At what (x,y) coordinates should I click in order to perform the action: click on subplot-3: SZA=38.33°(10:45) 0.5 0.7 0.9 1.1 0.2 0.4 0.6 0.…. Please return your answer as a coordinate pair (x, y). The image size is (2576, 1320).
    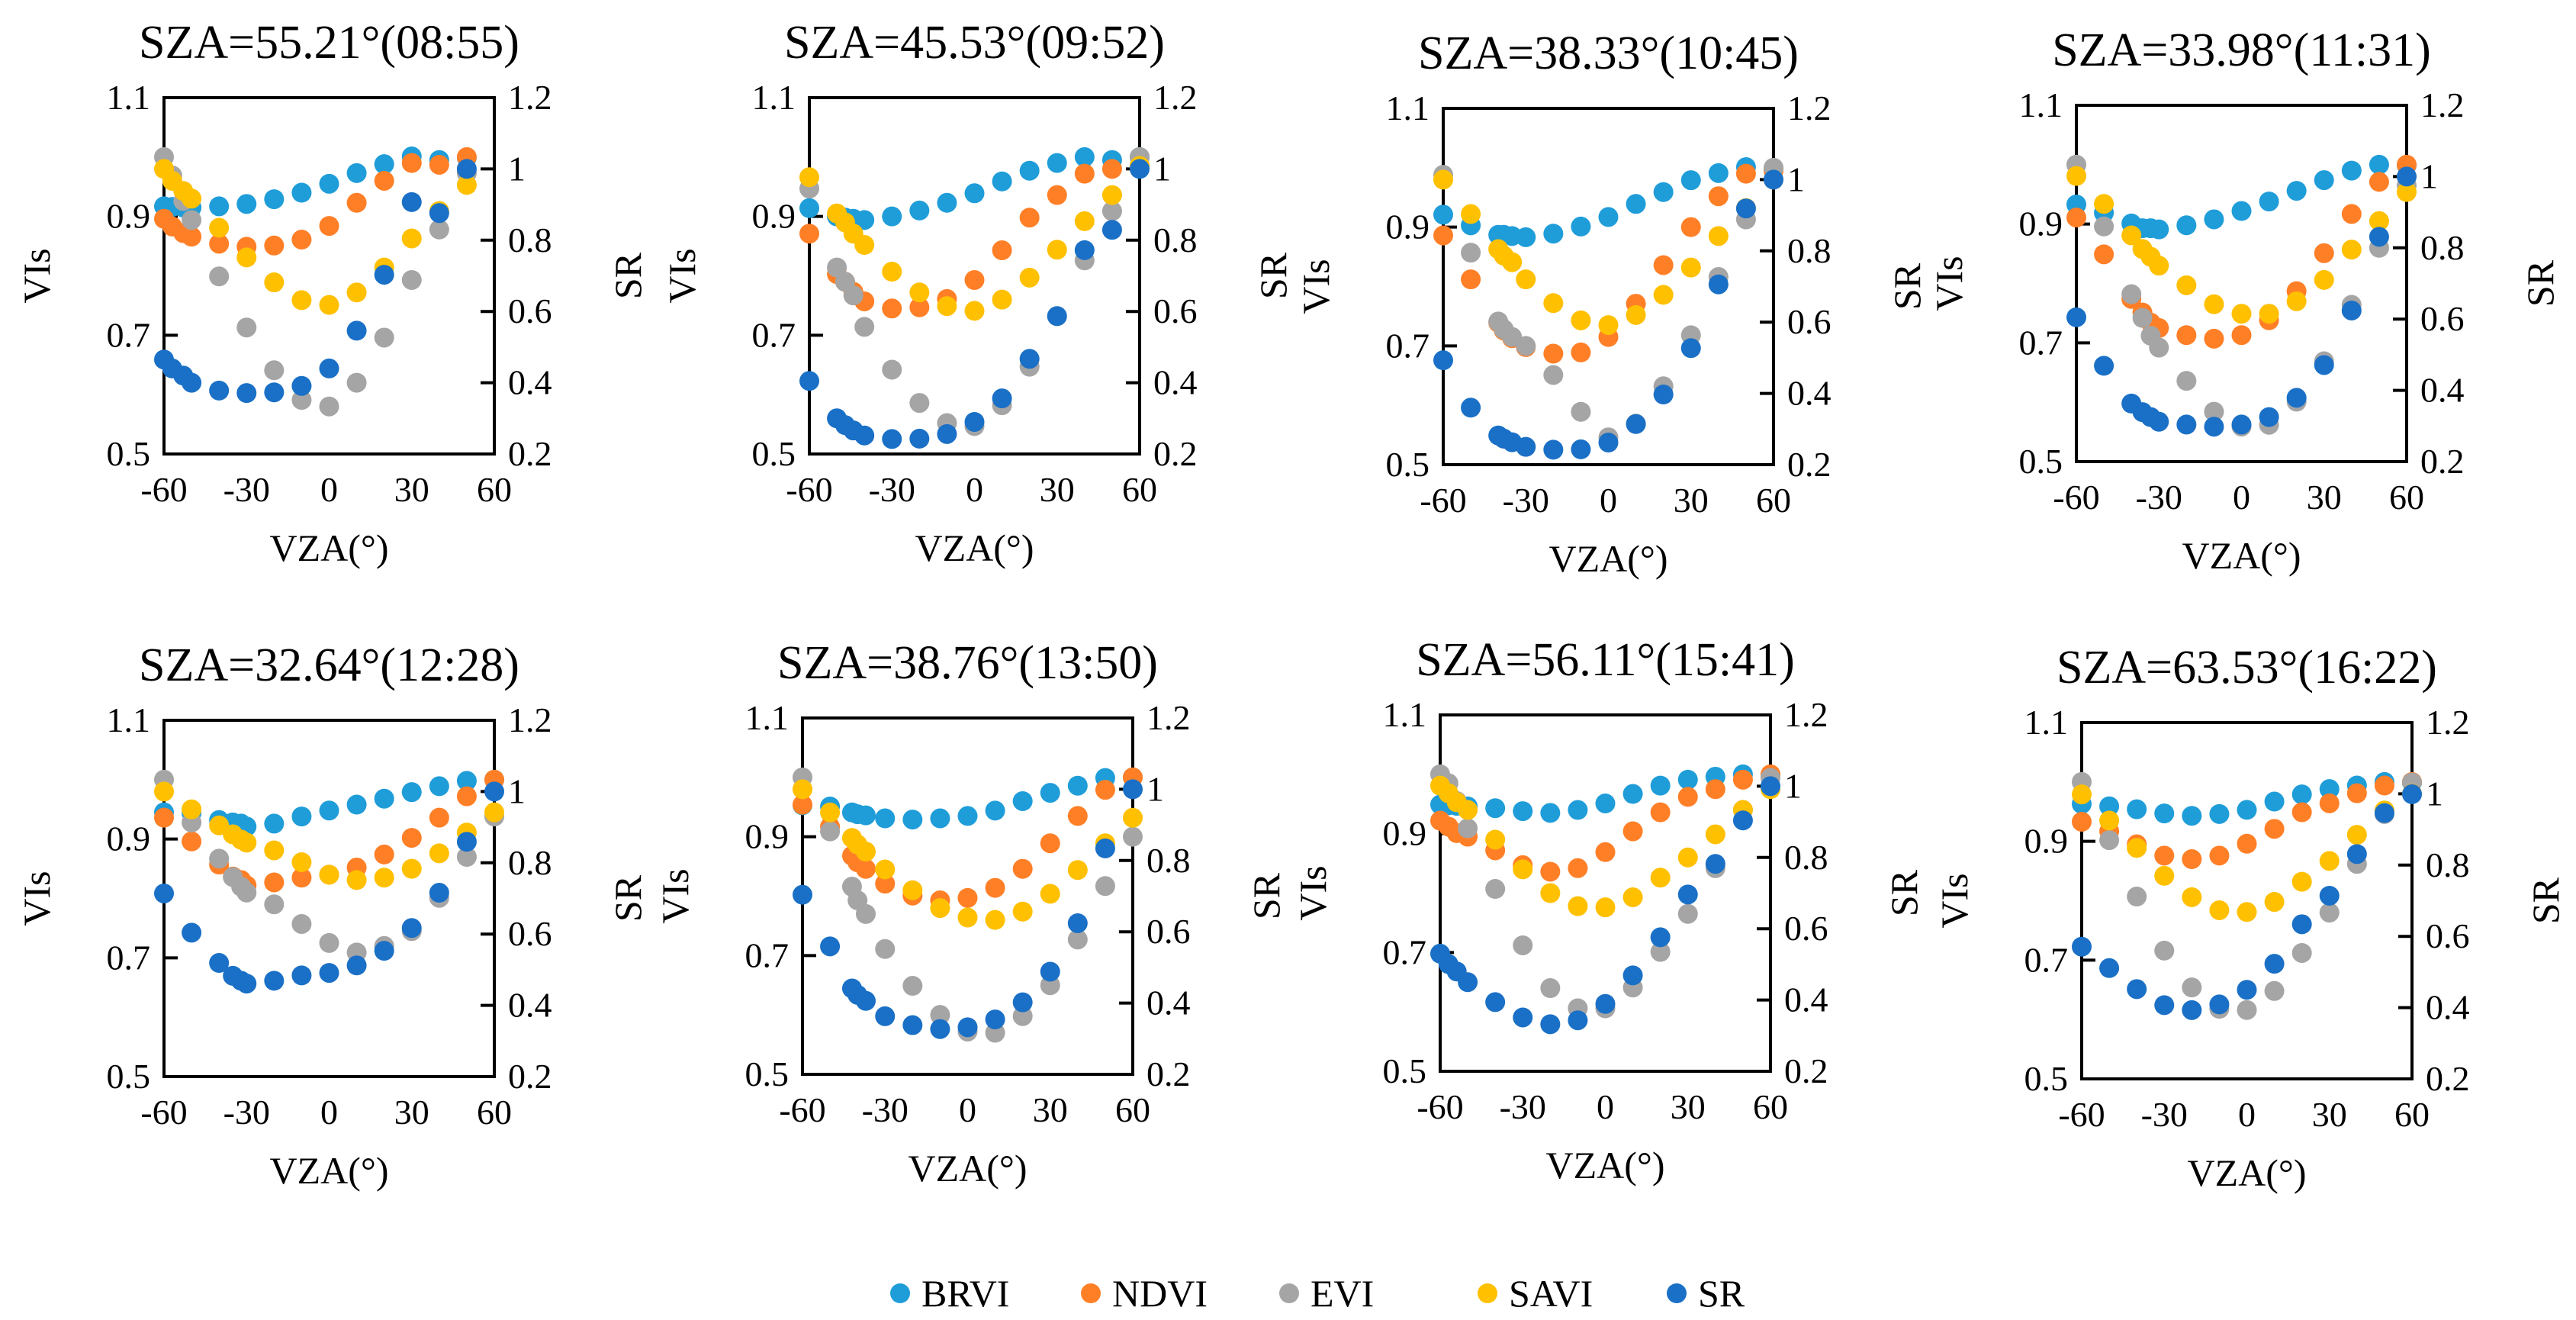
    Looking at the image, I should click on (1611, 303).